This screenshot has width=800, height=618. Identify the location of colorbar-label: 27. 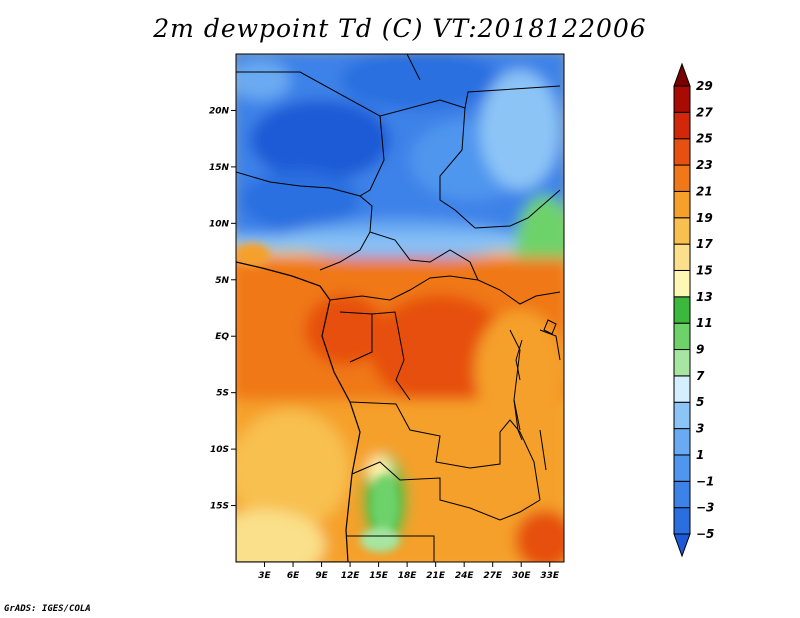
(704, 112).